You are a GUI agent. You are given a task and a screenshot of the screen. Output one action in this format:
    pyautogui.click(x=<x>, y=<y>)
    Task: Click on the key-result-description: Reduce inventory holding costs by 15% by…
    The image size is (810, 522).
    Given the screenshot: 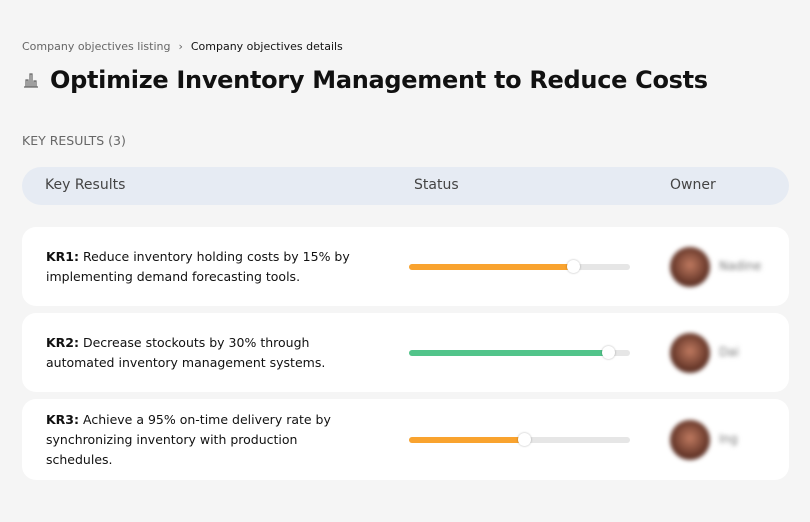 What is the action you would take?
    pyautogui.click(x=198, y=266)
    